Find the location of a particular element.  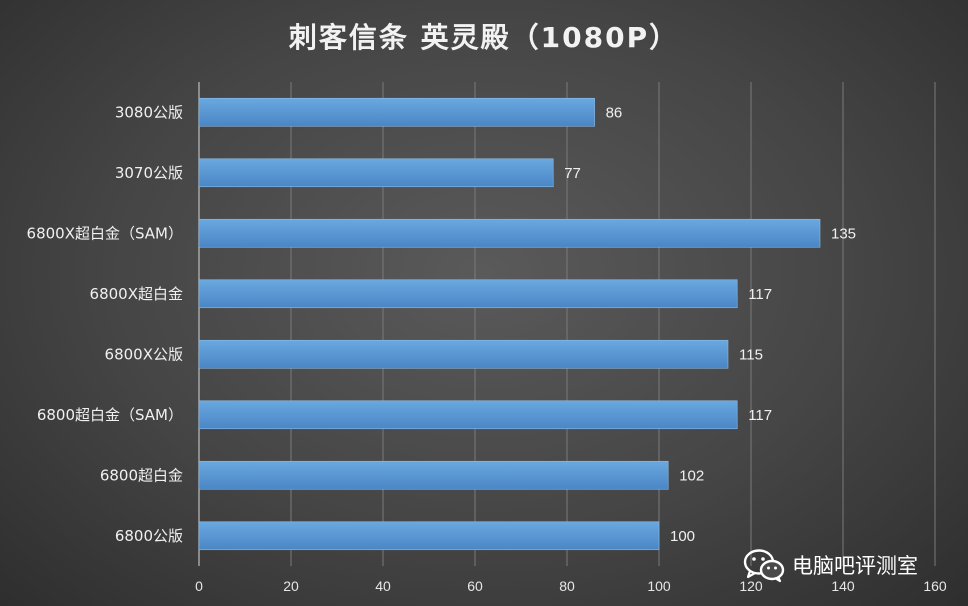

wechat-icon is located at coordinates (764, 566).